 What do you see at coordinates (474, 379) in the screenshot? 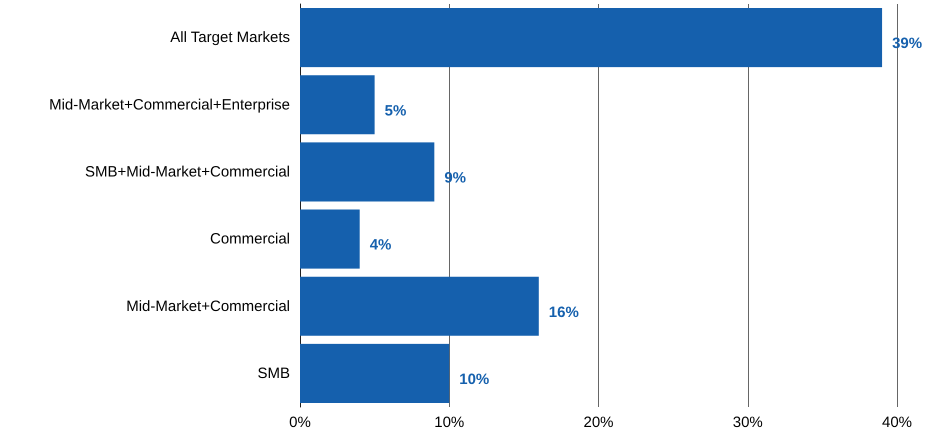
I see `data-label: 10%` at bounding box center [474, 379].